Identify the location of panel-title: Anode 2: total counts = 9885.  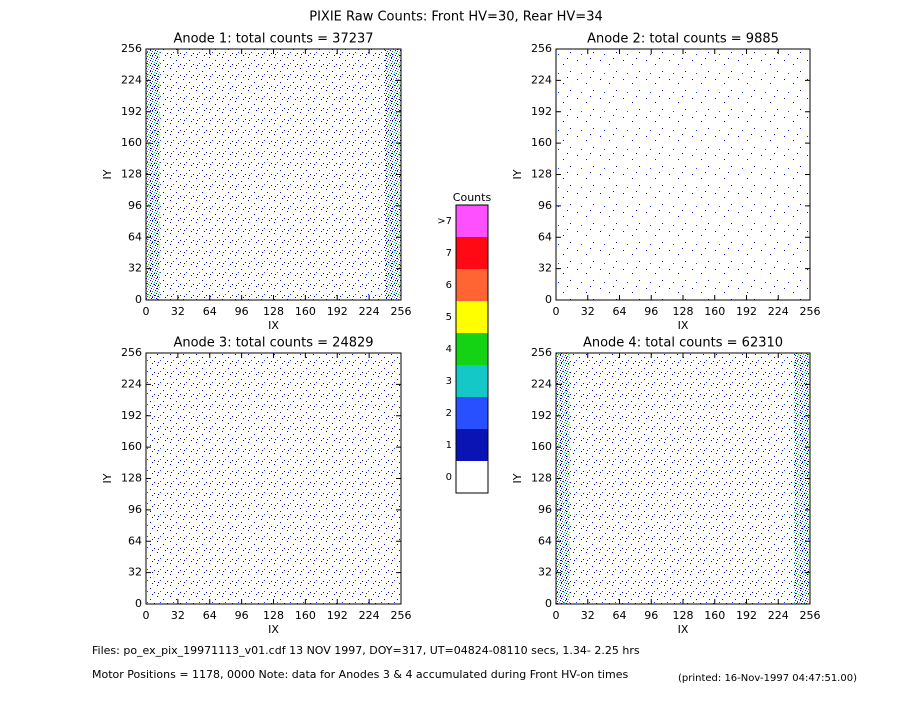
(683, 39).